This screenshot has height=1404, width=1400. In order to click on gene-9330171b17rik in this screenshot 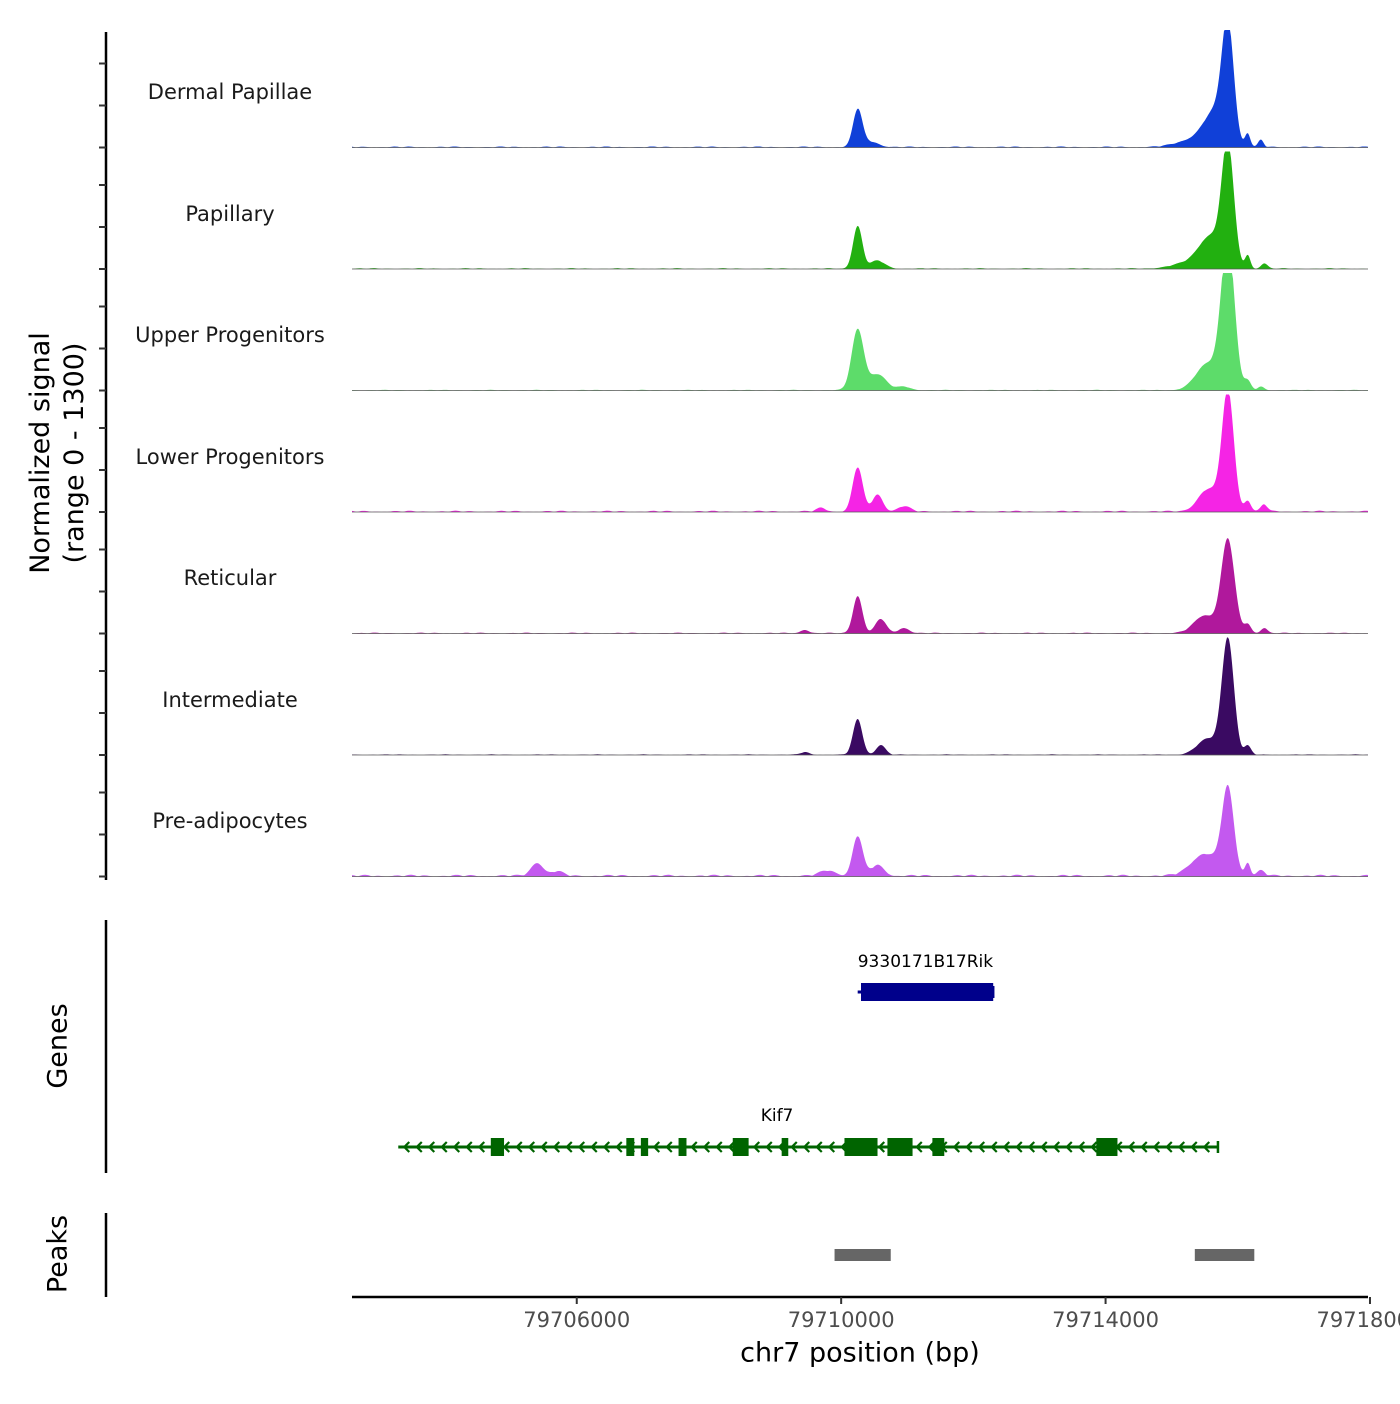, I will do `click(926, 992)`.